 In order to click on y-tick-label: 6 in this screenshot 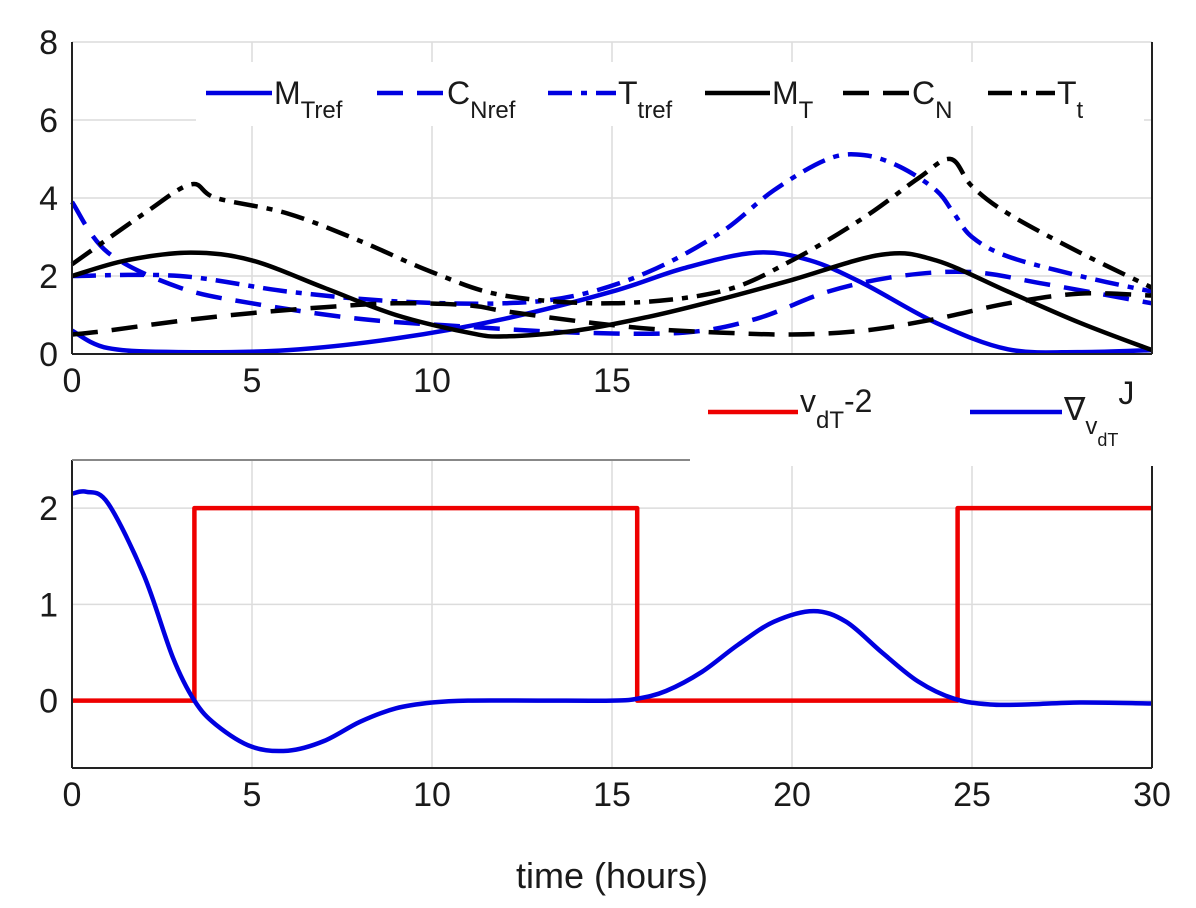, I will do `click(48, 121)`.